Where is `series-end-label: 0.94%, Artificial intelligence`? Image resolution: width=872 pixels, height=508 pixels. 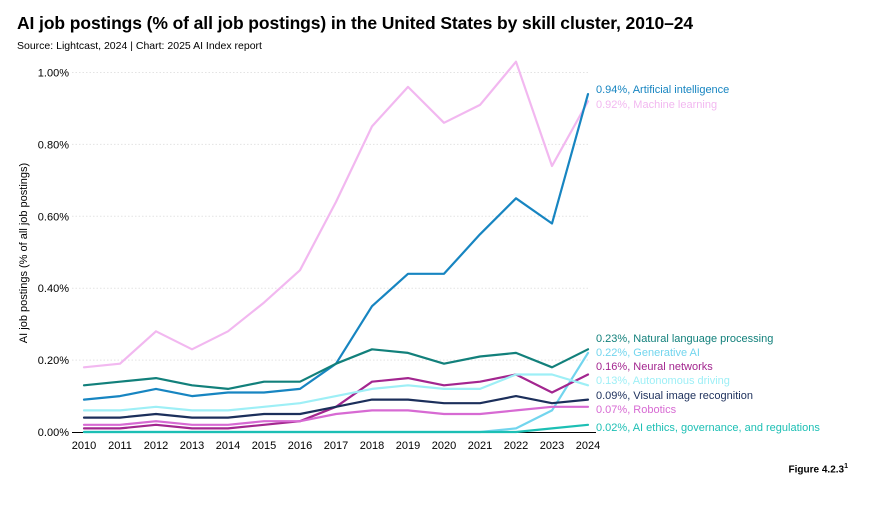 series-end-label: 0.94%, Artificial intelligence is located at coordinates (662, 90).